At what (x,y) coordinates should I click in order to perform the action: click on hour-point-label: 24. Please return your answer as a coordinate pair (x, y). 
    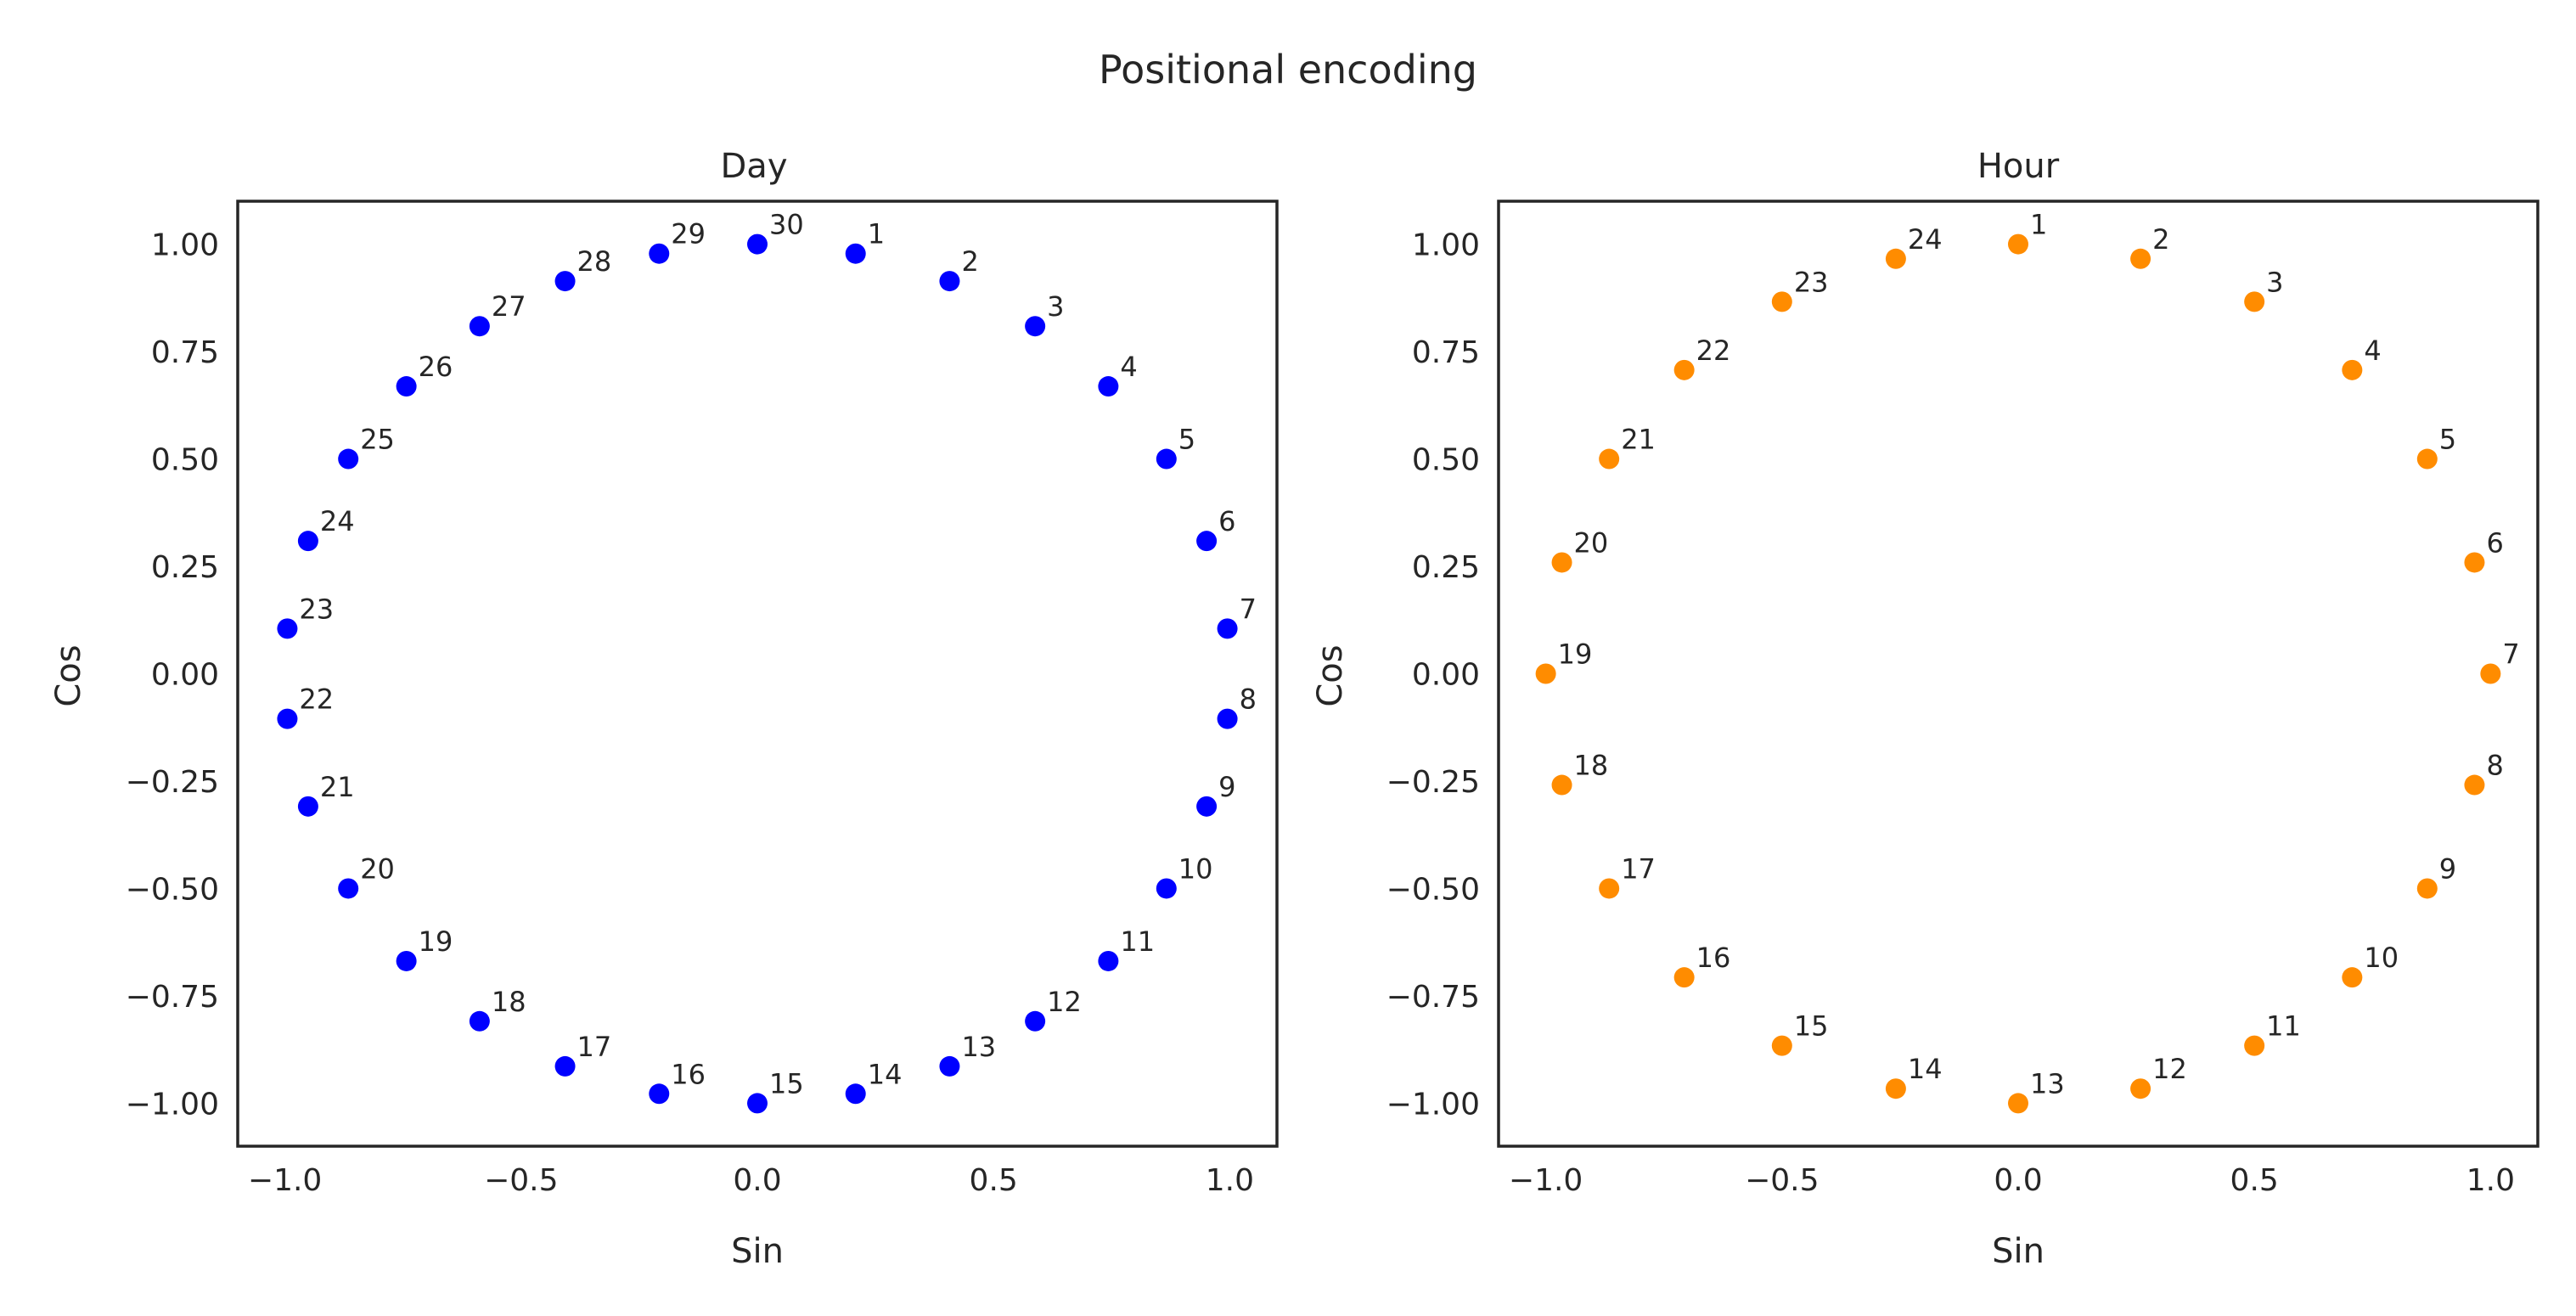
    Looking at the image, I should click on (1925, 239).